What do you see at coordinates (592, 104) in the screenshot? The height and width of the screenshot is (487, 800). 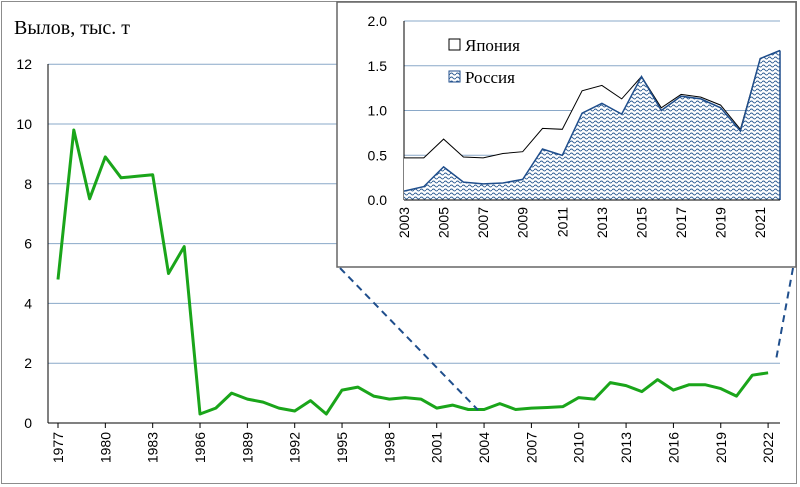 I see `line-japan` at bounding box center [592, 104].